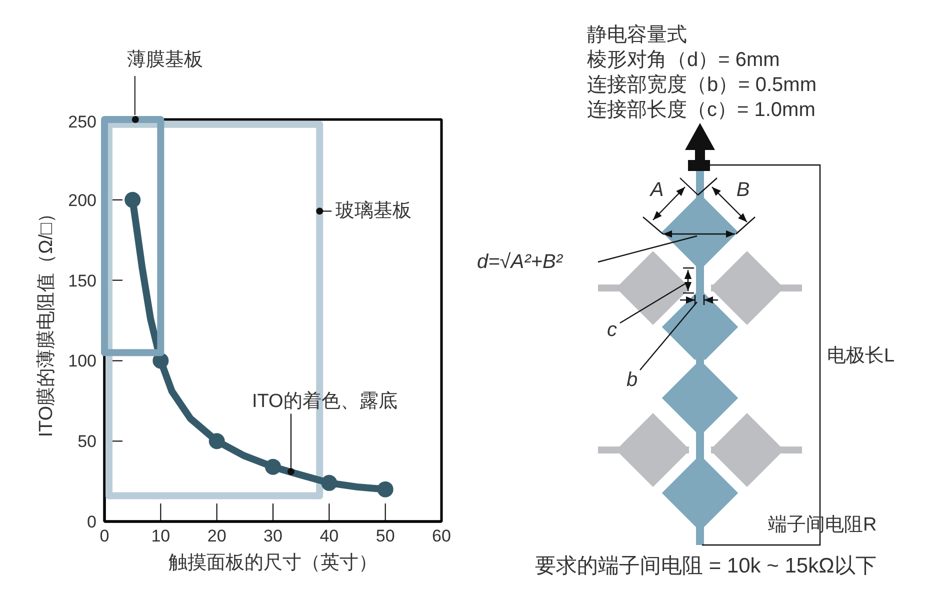  What do you see at coordinates (520, 262) in the screenshot?
I see `text: d=√A²+B²` at bounding box center [520, 262].